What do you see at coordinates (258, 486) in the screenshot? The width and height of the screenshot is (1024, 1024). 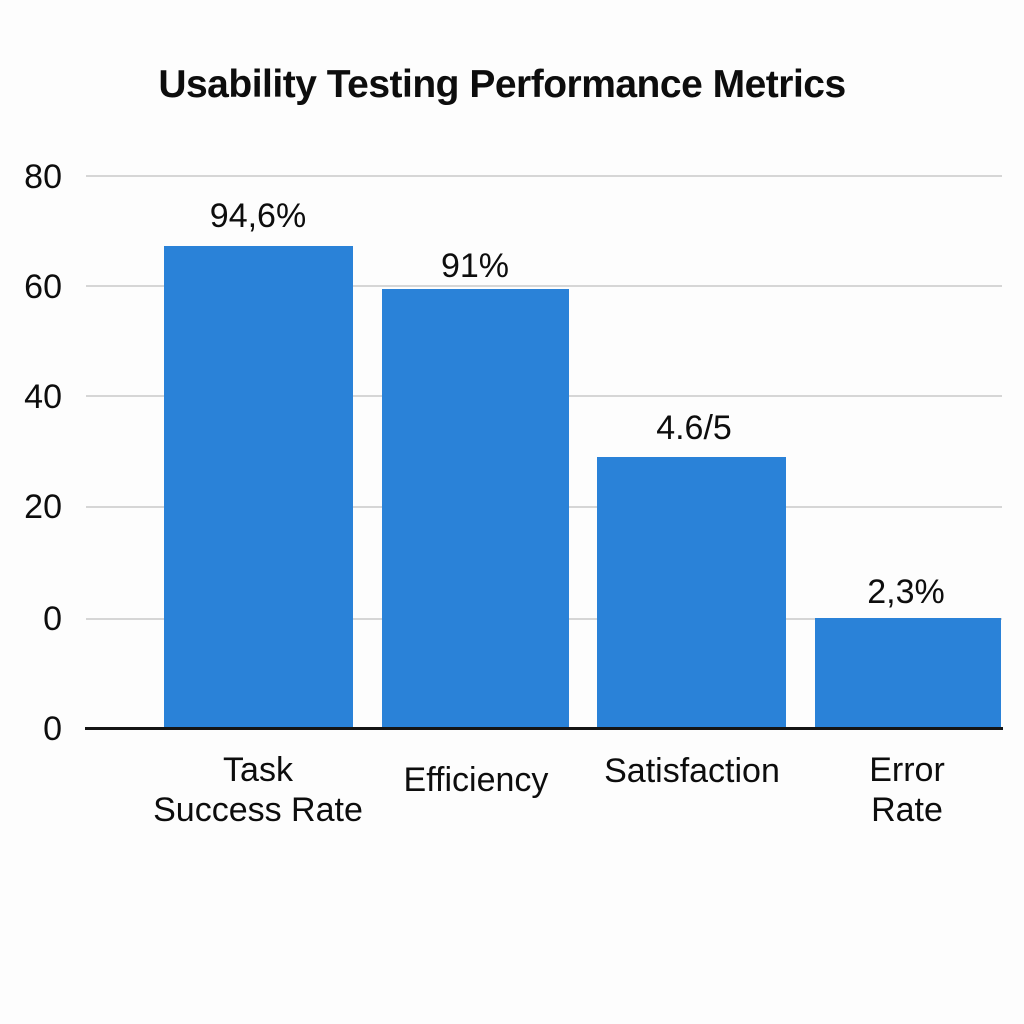 I see `bar-task-success-rate` at bounding box center [258, 486].